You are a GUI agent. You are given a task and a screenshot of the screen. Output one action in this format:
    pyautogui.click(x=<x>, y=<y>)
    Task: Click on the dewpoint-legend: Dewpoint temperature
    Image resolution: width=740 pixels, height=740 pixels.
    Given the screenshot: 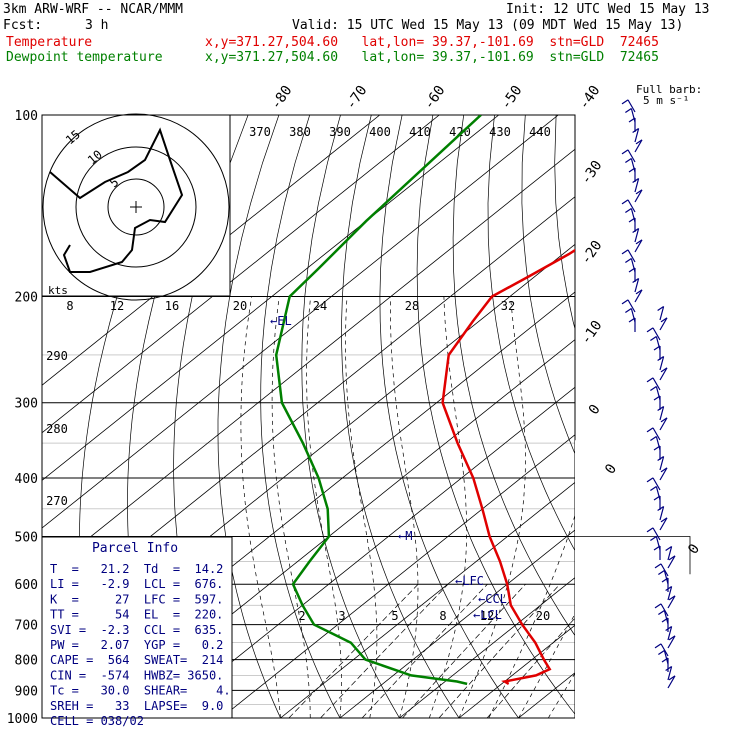 What is the action you would take?
    pyautogui.click(x=84, y=57)
    